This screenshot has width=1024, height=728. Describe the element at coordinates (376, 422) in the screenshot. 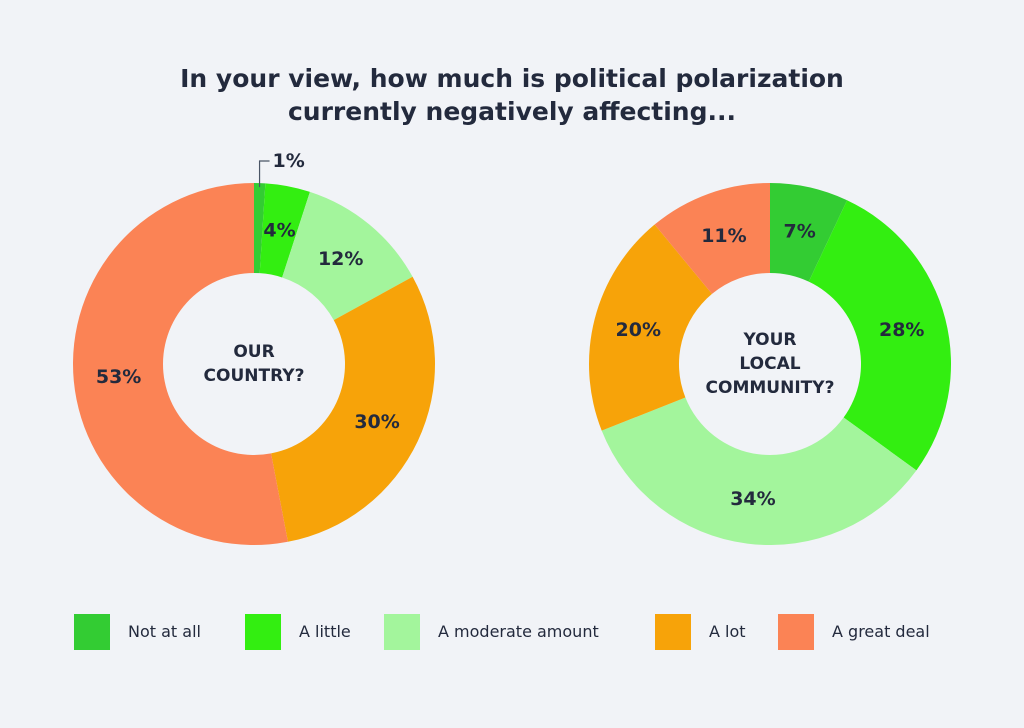

I see `data-label-a-lot-chart-1: 30%` at that location.